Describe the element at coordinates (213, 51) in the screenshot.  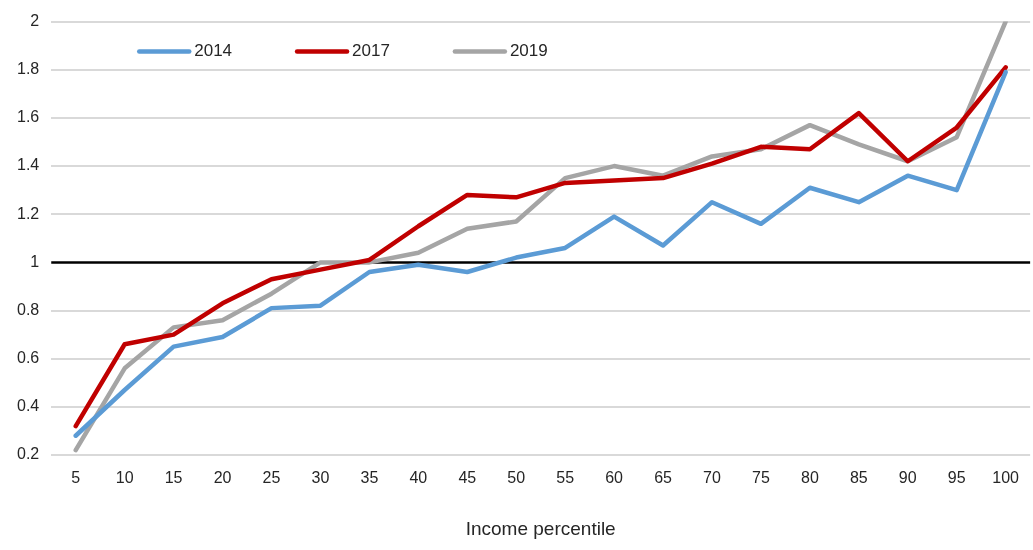
I see `legend-label: 2014` at that location.